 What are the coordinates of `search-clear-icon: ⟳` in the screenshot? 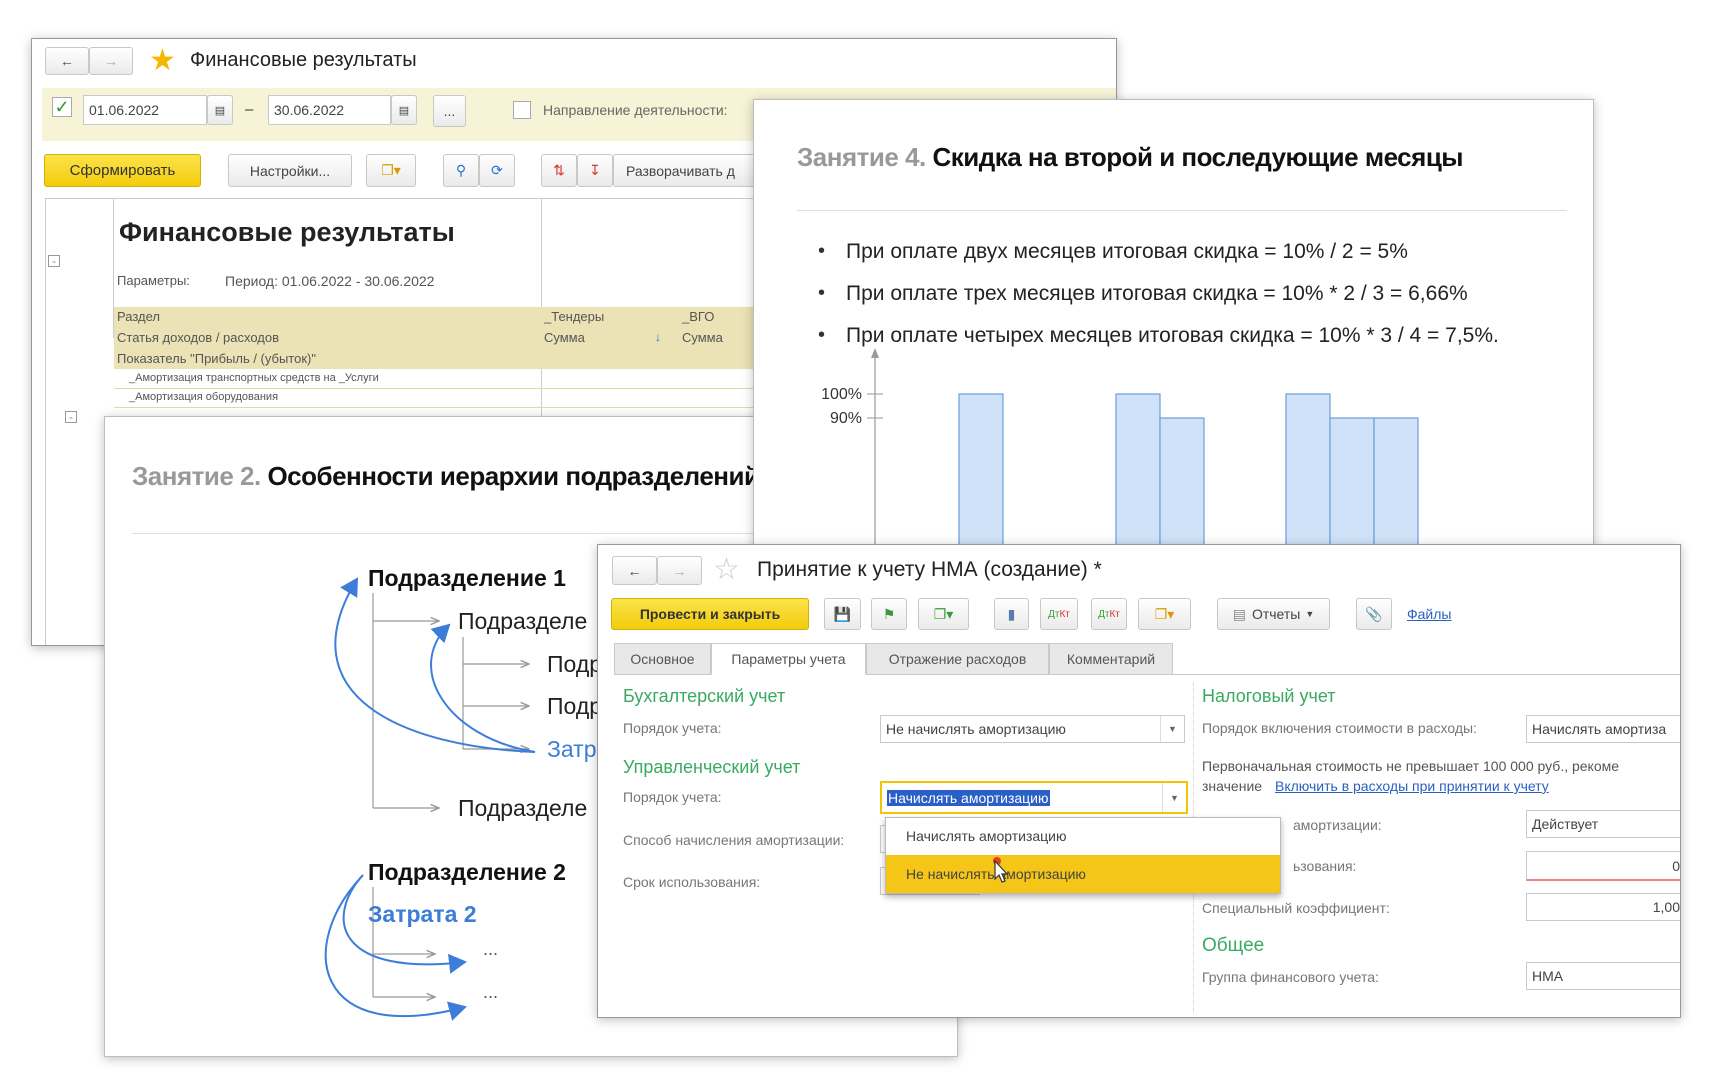 It's located at (497, 170).